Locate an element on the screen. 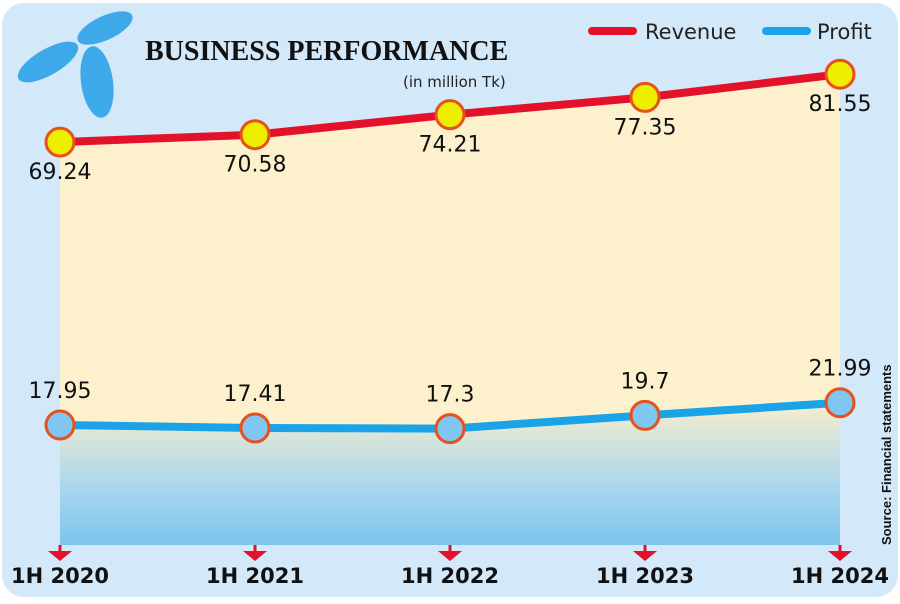 The image size is (900, 604). legend: Revenue Profit is located at coordinates (730, 32).